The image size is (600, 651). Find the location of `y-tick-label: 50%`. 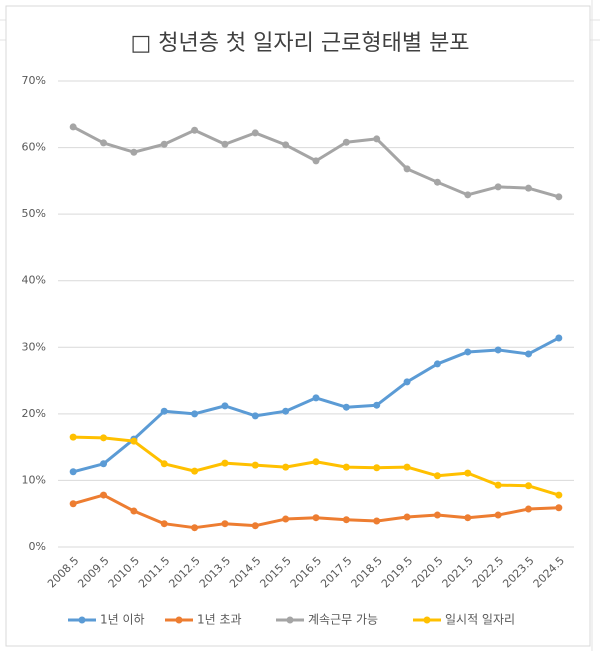

y-tick-label: 50% is located at coordinates (34, 213).